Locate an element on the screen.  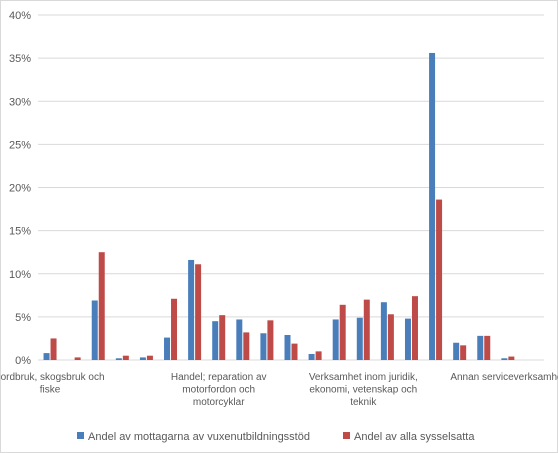
x-category-label: Jordbruk, skogsbruk och is located at coordinates (52, 377).